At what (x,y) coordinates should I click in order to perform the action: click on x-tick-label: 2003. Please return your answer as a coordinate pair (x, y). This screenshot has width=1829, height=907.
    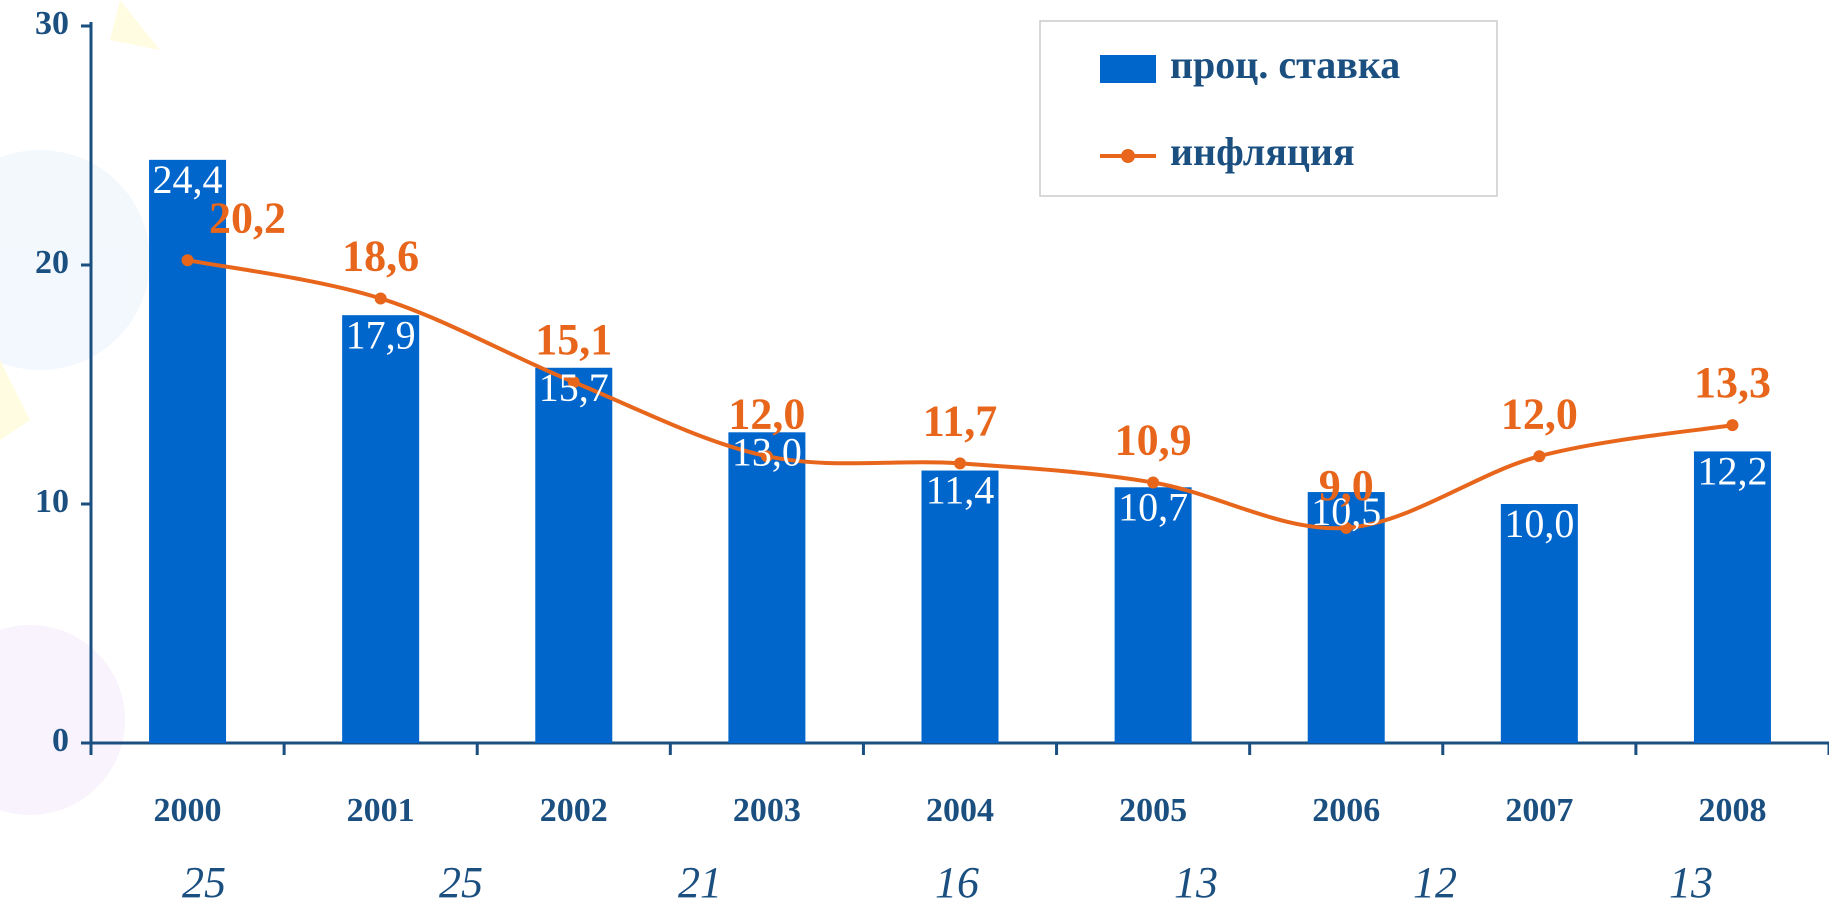
    Looking at the image, I should click on (767, 810).